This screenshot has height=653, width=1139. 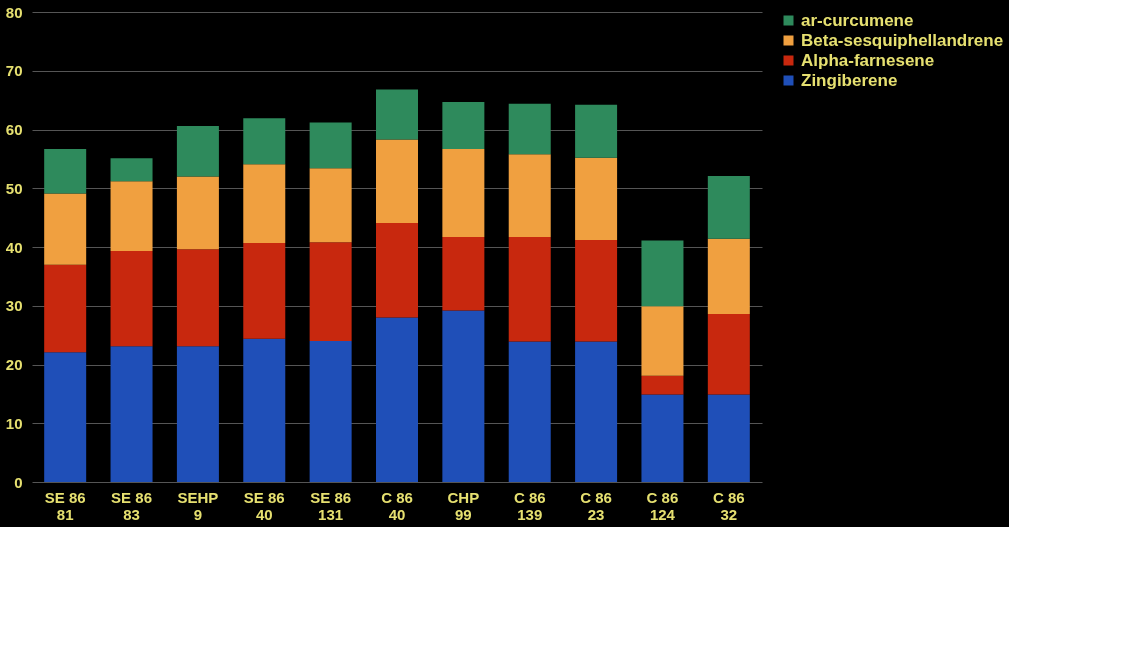 I want to click on legend-label: Alpha-farnesene, so click(x=868, y=60).